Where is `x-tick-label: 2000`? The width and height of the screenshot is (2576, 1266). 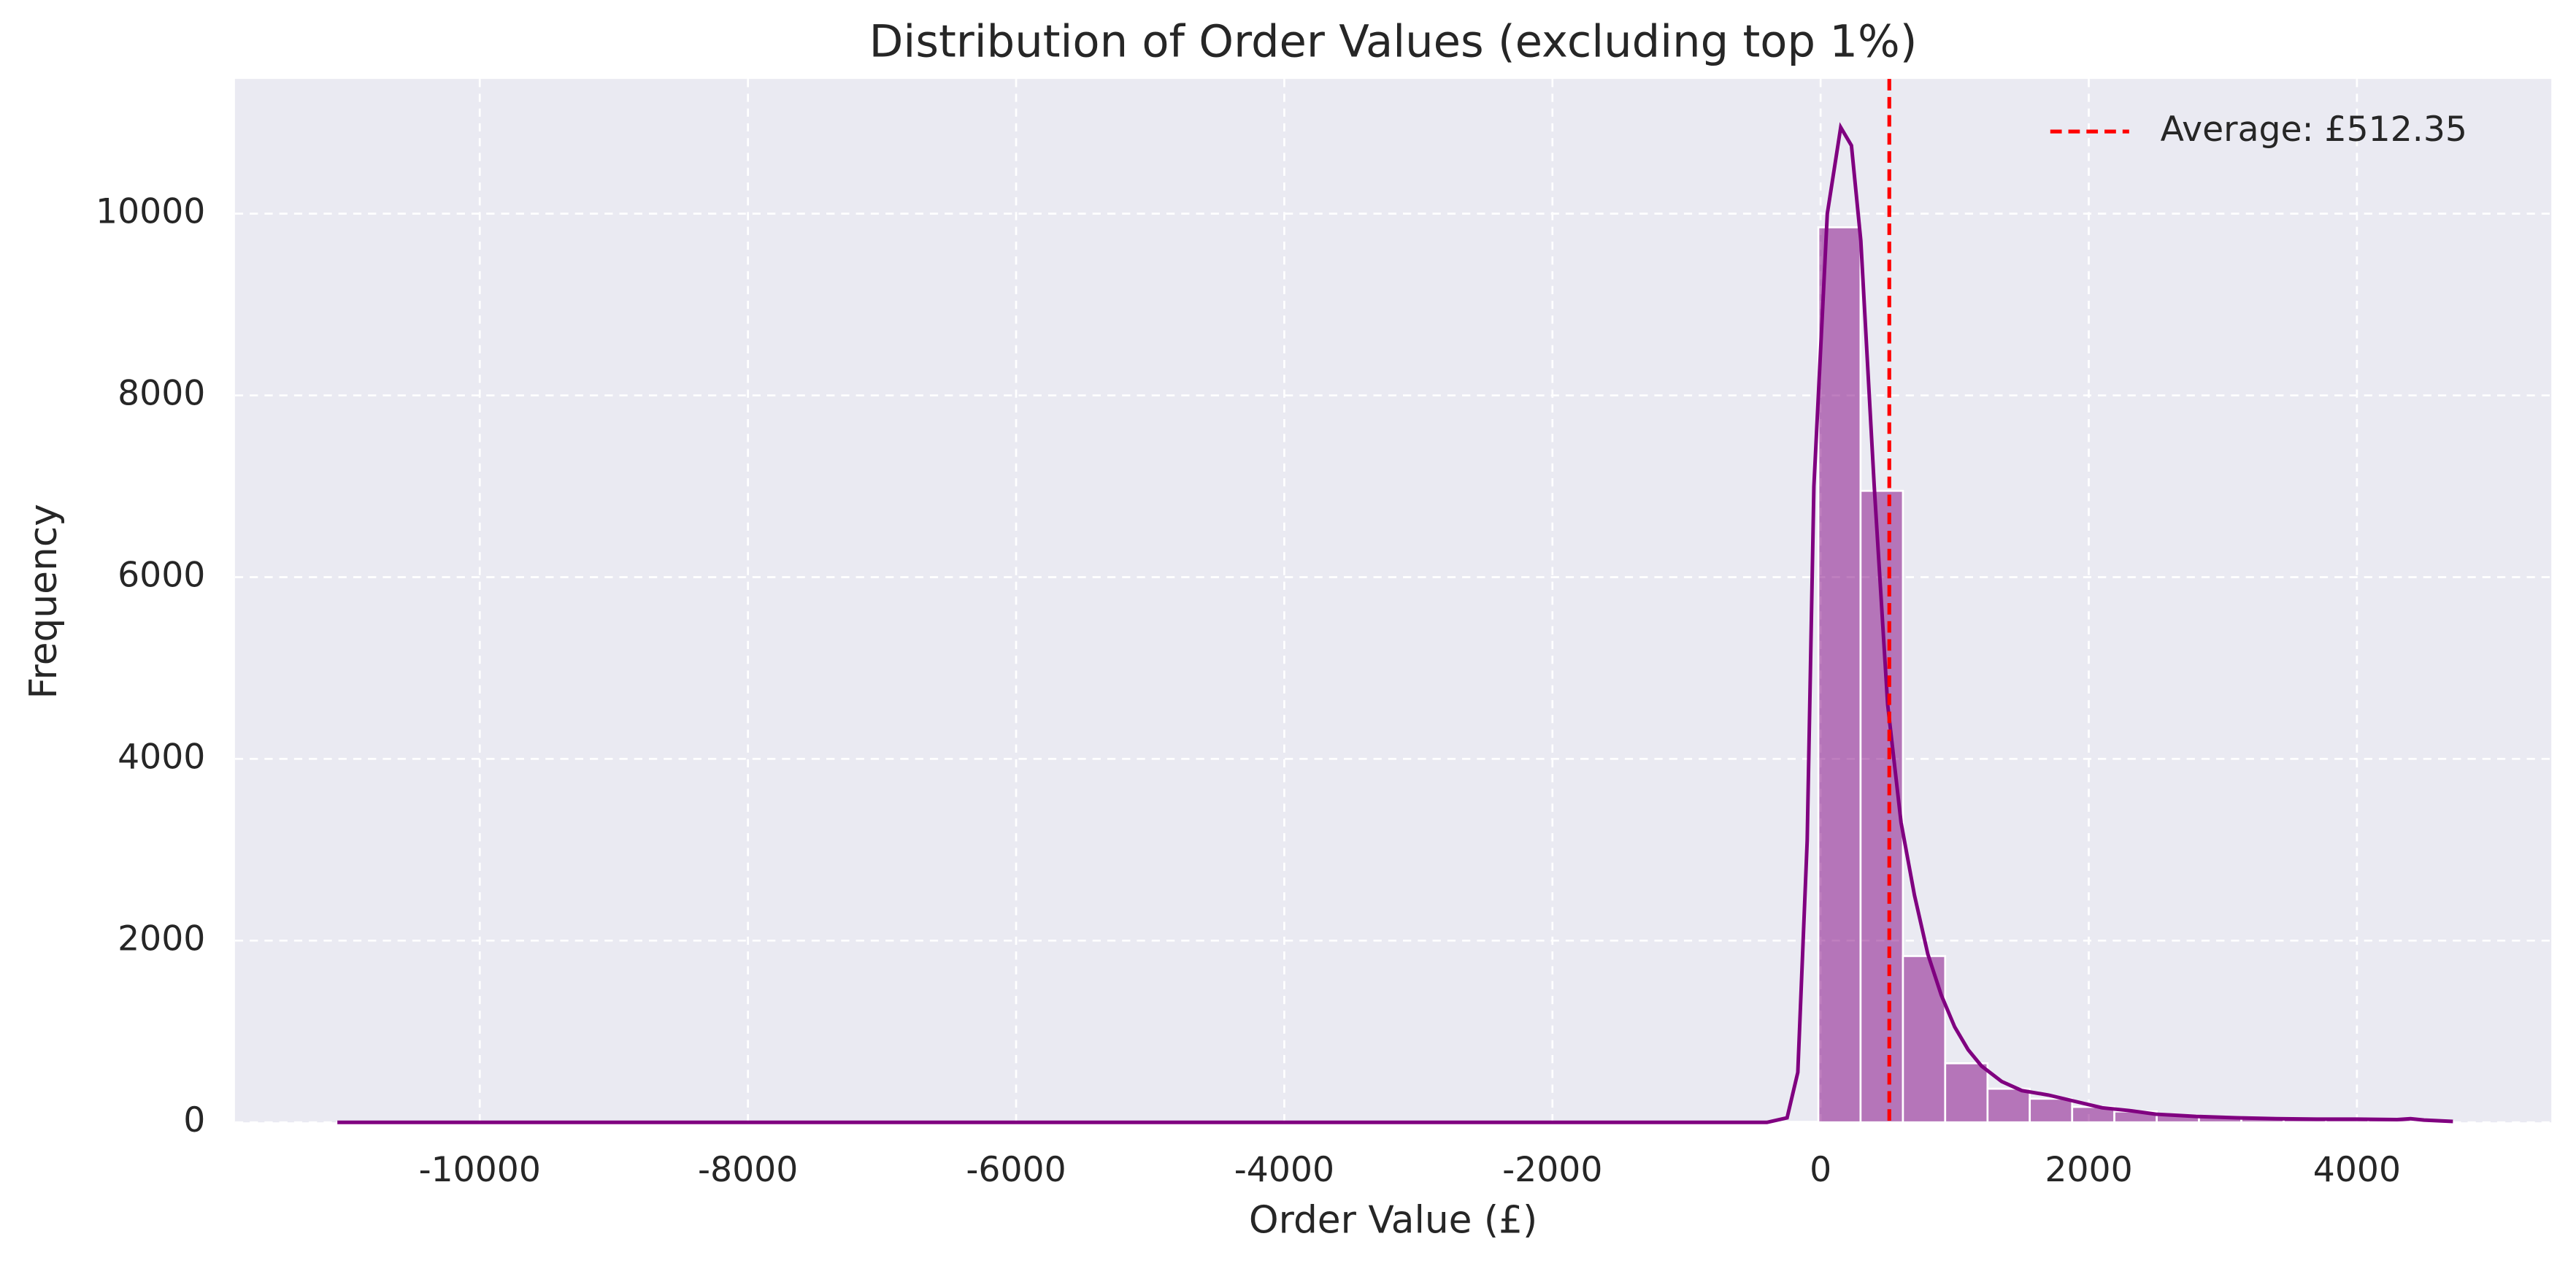
x-tick-label: 2000 is located at coordinates (2088, 1170).